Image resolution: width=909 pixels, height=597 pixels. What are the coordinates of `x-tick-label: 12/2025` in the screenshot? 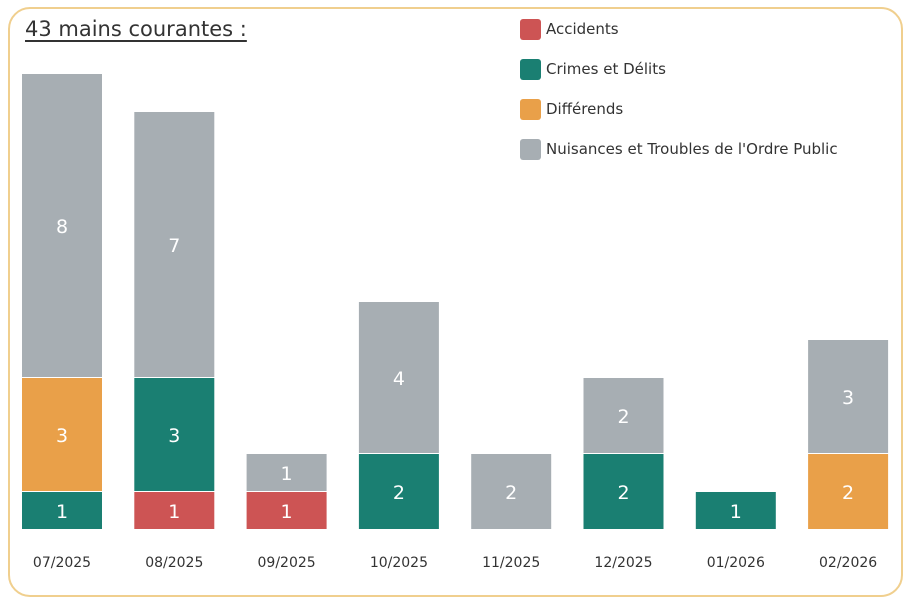 It's located at (623, 563).